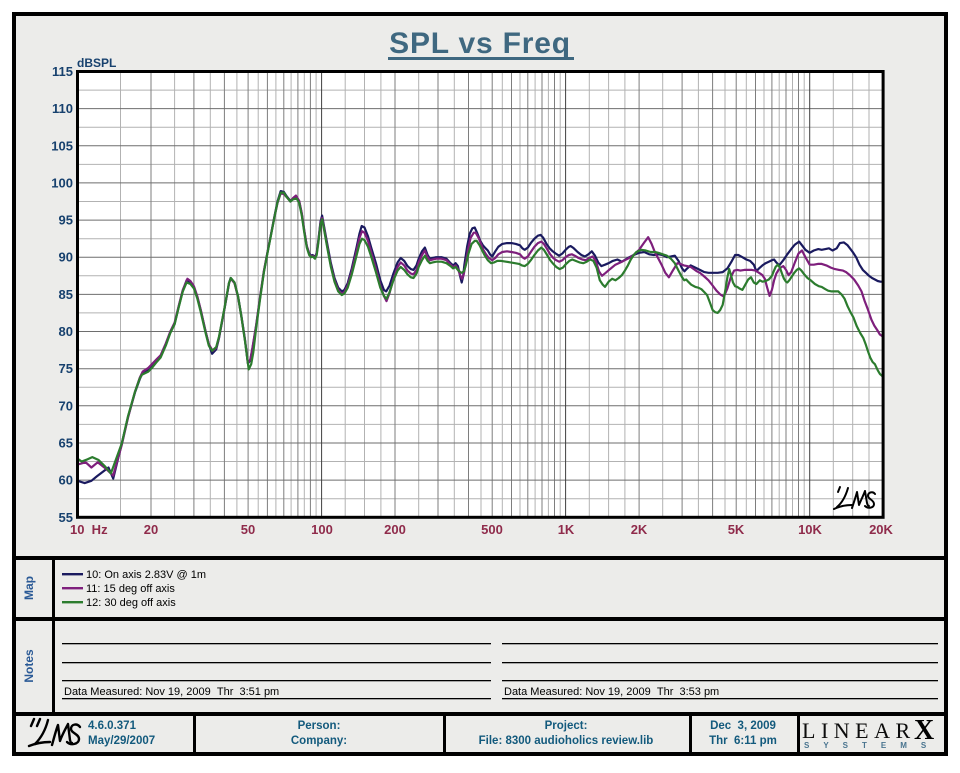  Describe the element at coordinates (66, 517) in the screenshot. I see `svg-text: 55` at that location.